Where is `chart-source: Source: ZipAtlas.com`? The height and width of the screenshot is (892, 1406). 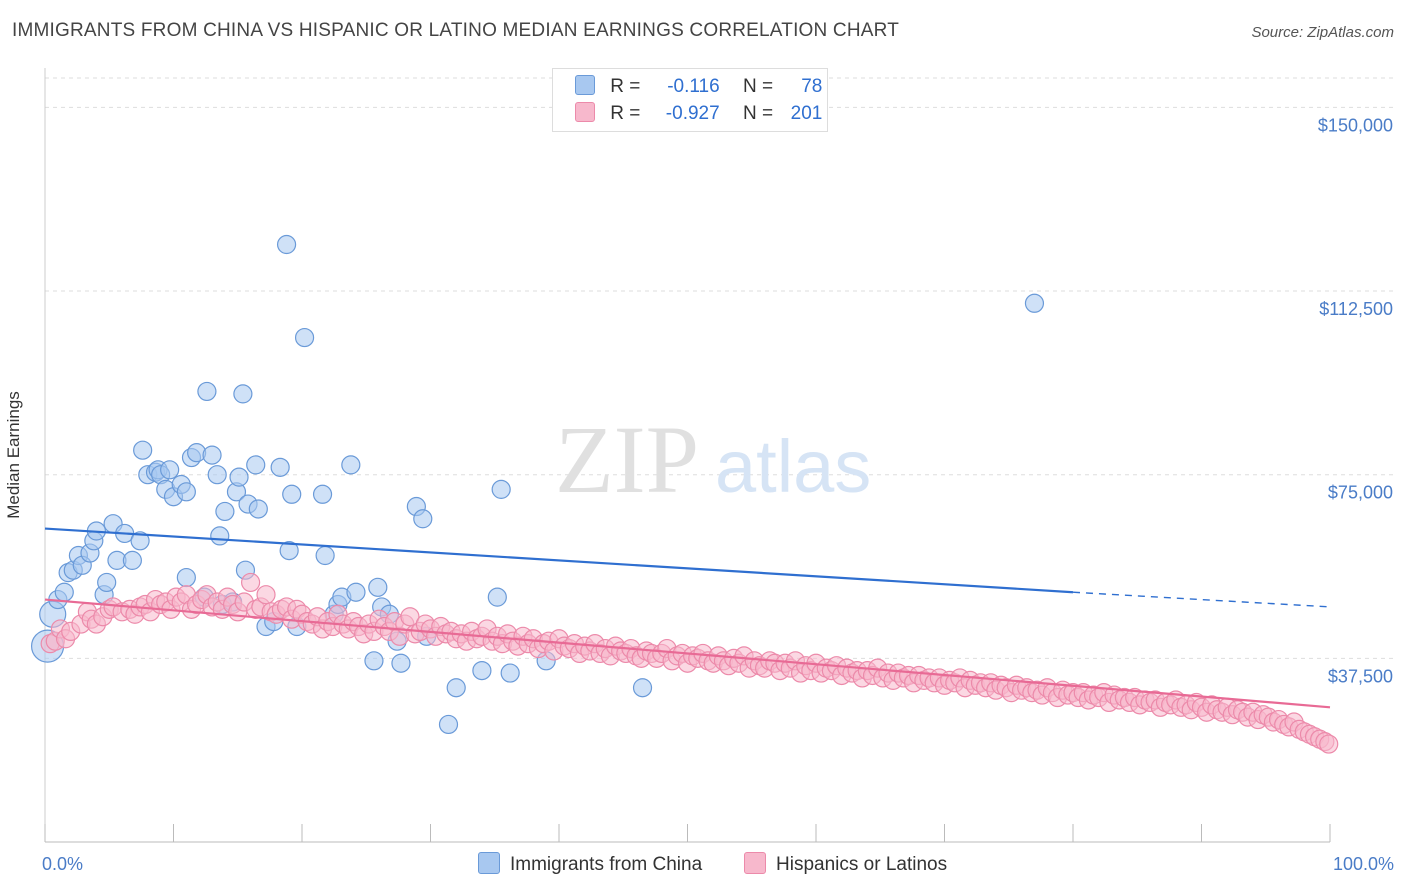
chart-source: Source: ZipAtlas.com is located at coordinates (1322, 32).